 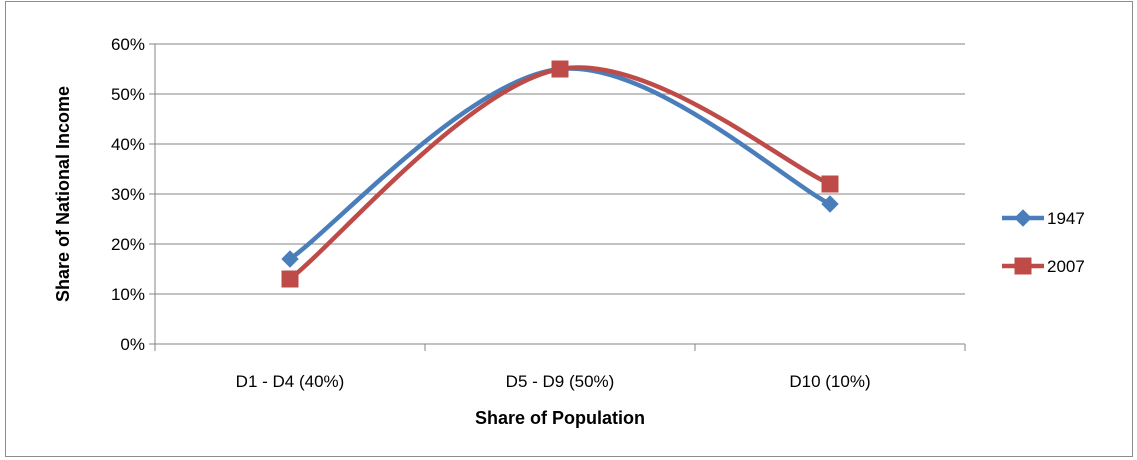 What do you see at coordinates (1043, 242) in the screenshot?
I see `legend: 1947 2007` at bounding box center [1043, 242].